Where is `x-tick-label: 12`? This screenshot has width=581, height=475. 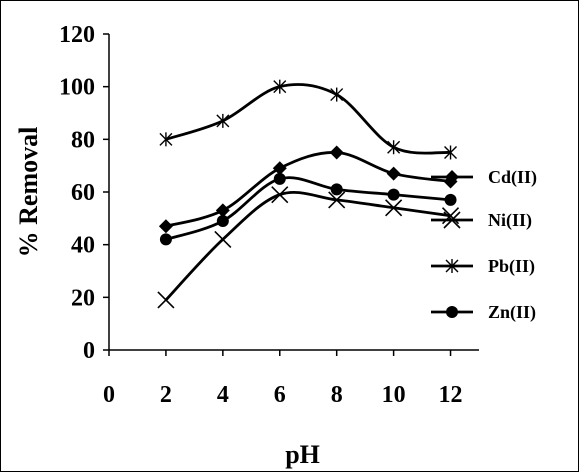
x-tick-label: 12 is located at coordinates (451, 395).